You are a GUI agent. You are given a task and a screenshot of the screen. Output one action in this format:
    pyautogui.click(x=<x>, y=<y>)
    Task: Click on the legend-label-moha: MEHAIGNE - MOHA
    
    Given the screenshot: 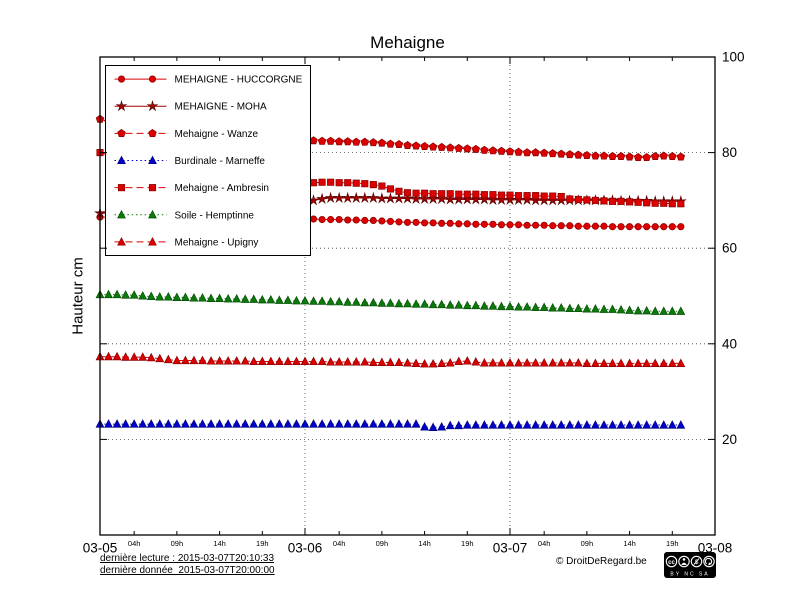 What is the action you would take?
    pyautogui.click(x=221, y=107)
    